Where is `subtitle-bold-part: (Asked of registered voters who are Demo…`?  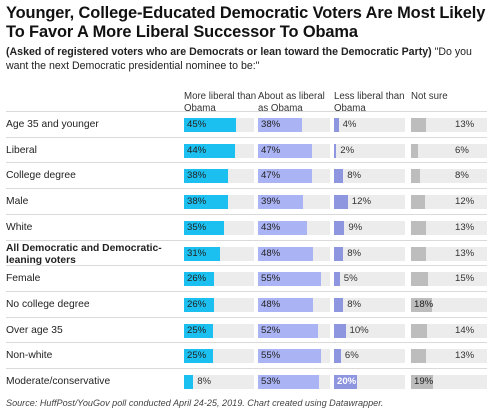
subtitle-bold-part: (Asked of registered voters who are Demo… is located at coordinates (219, 52).